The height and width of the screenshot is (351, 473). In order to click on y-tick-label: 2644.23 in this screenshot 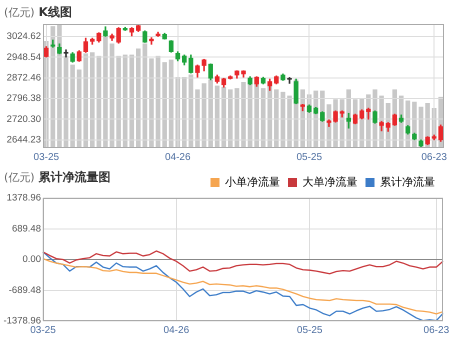, I will do `click(23, 140)`.